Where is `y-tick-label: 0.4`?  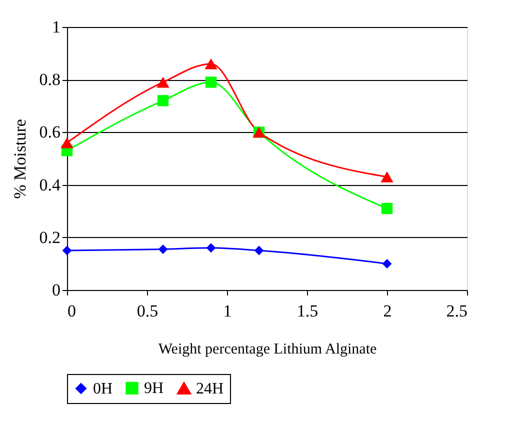 y-tick-label: 0.4 is located at coordinates (50, 184).